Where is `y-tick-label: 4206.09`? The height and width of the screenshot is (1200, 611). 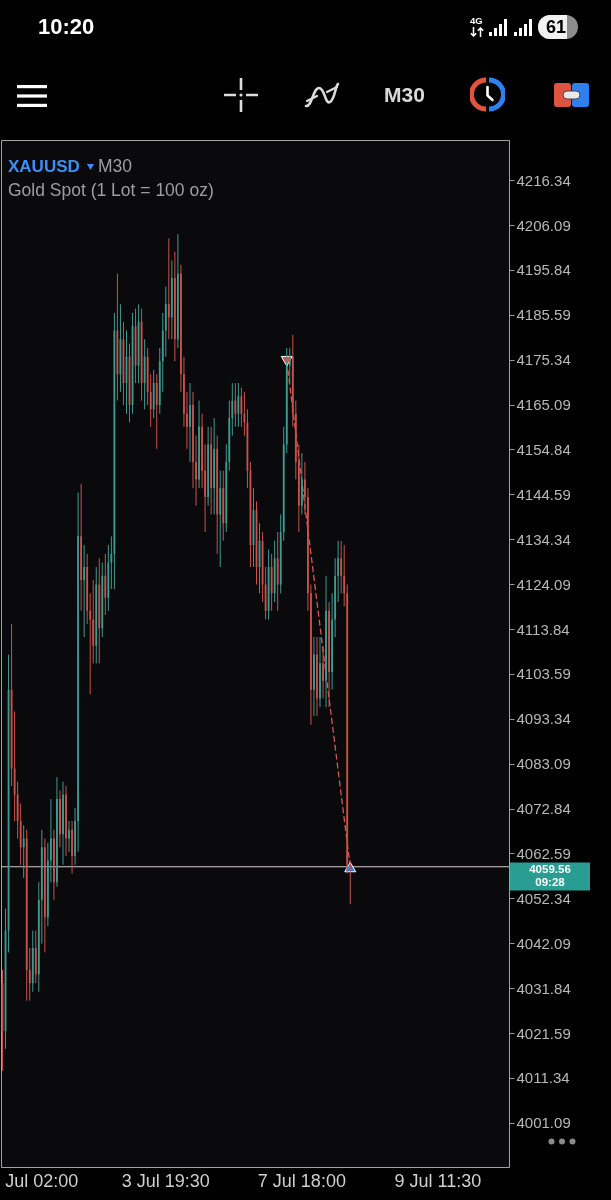
y-tick-label: 4206.09 is located at coordinates (543, 225).